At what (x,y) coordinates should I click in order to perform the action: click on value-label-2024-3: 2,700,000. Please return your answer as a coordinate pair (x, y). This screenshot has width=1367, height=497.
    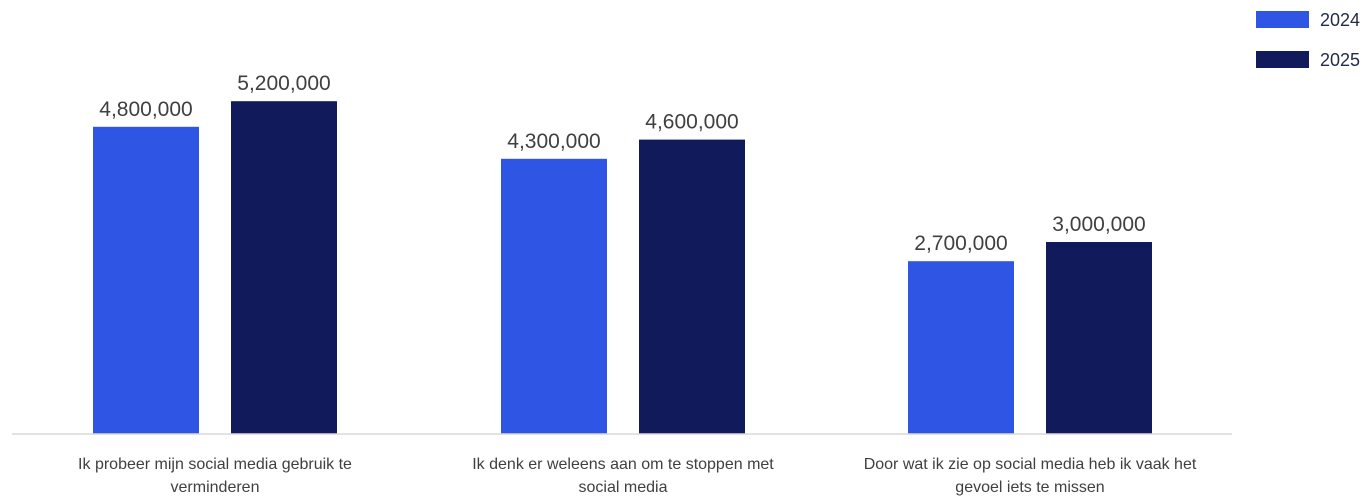
    Looking at the image, I should click on (960, 243).